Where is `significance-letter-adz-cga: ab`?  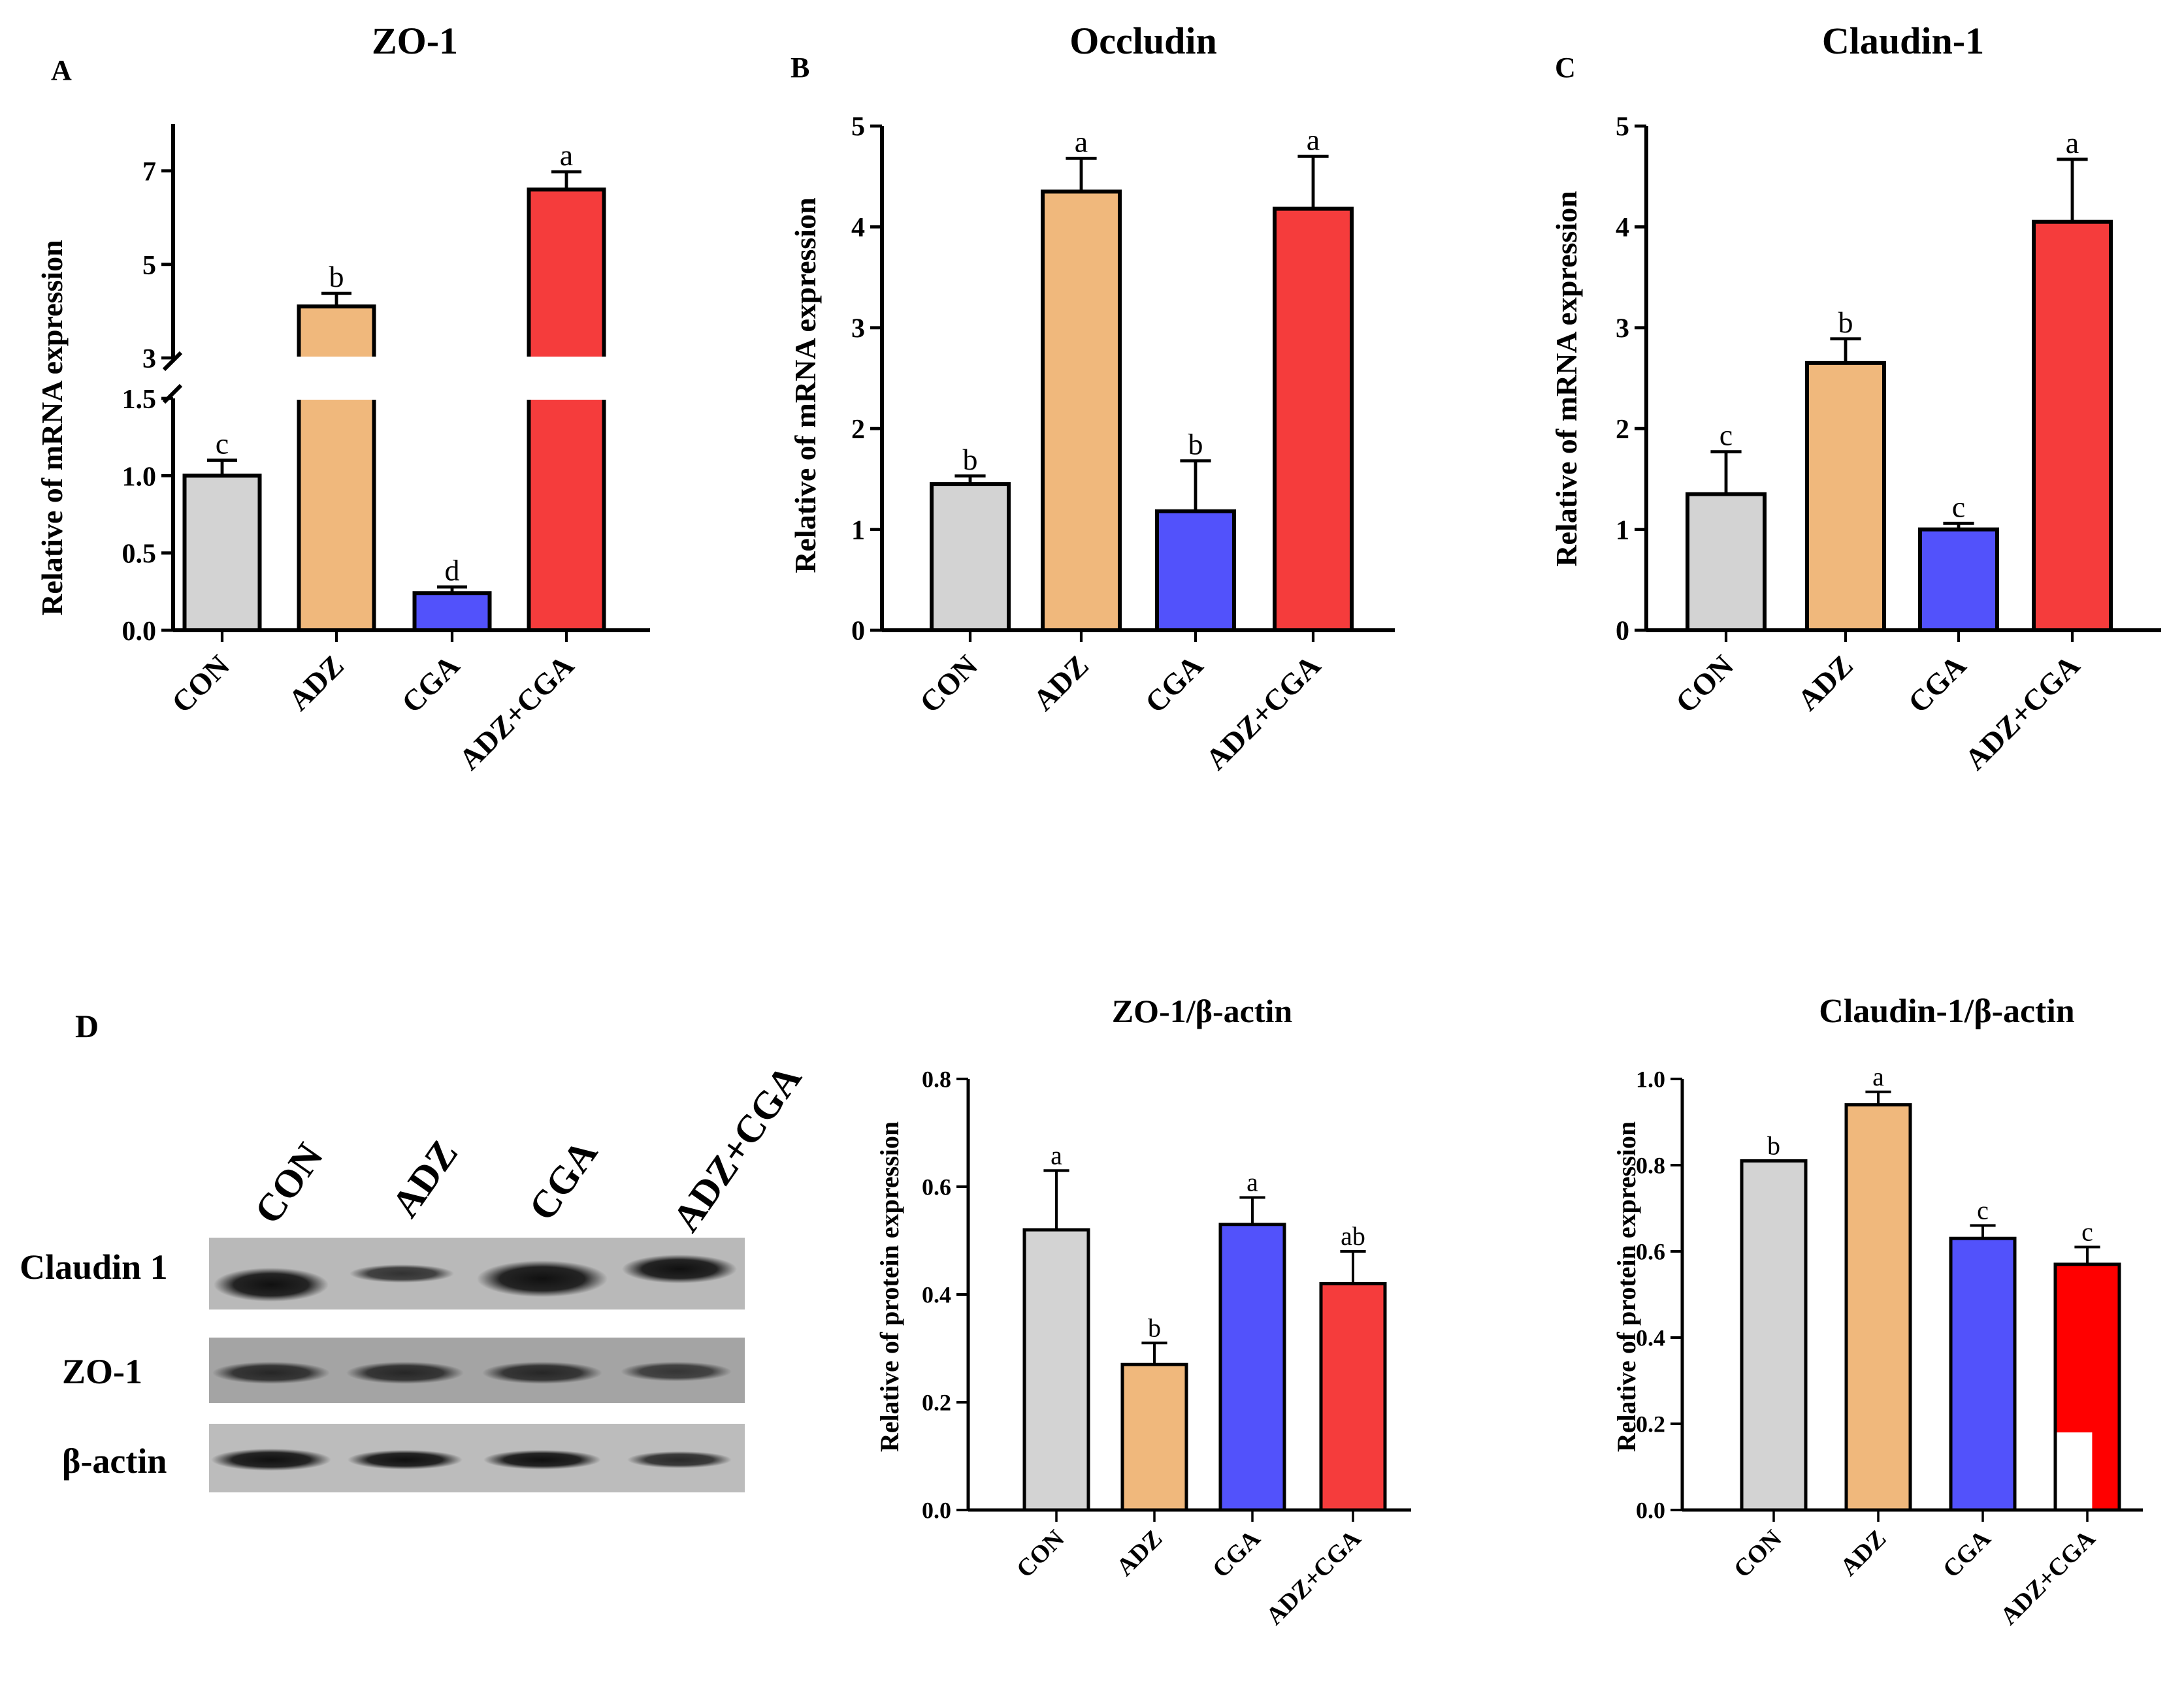
significance-letter-adz-cga: ab is located at coordinates (1353, 1236).